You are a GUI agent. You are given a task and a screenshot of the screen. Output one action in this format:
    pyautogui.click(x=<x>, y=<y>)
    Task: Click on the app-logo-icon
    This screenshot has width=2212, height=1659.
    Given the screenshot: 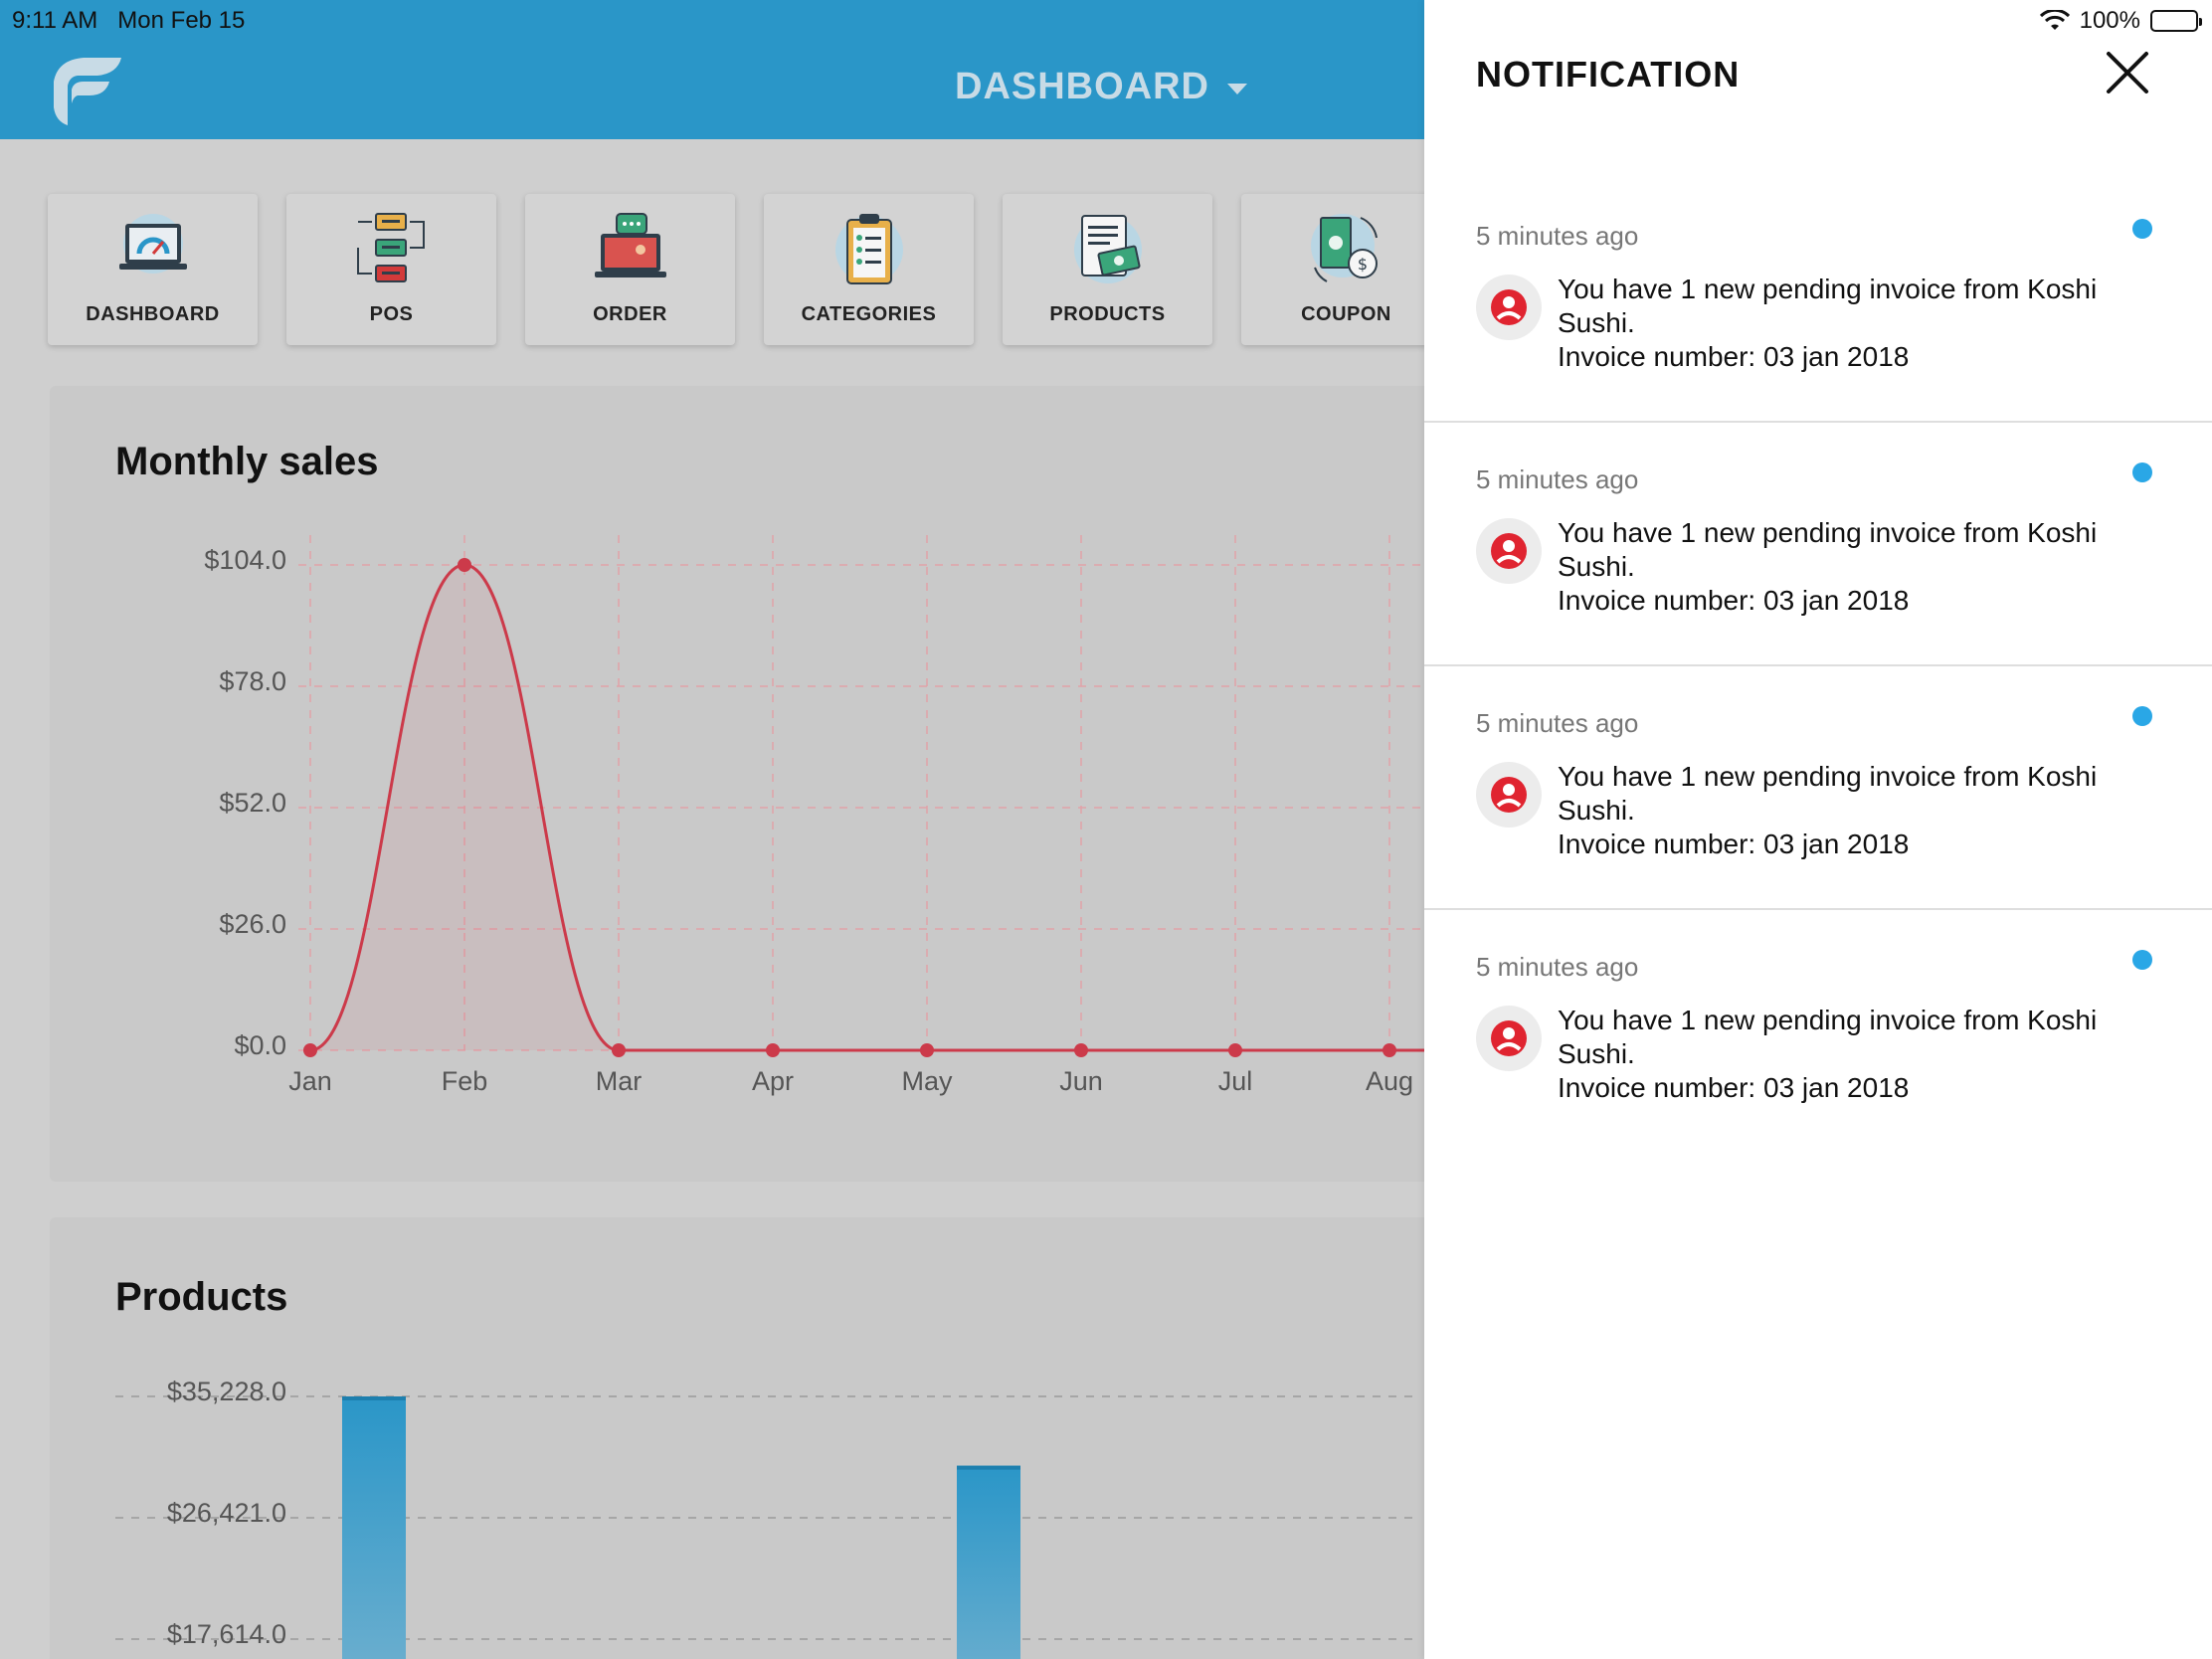 What is the action you would take?
    pyautogui.click(x=87, y=91)
    